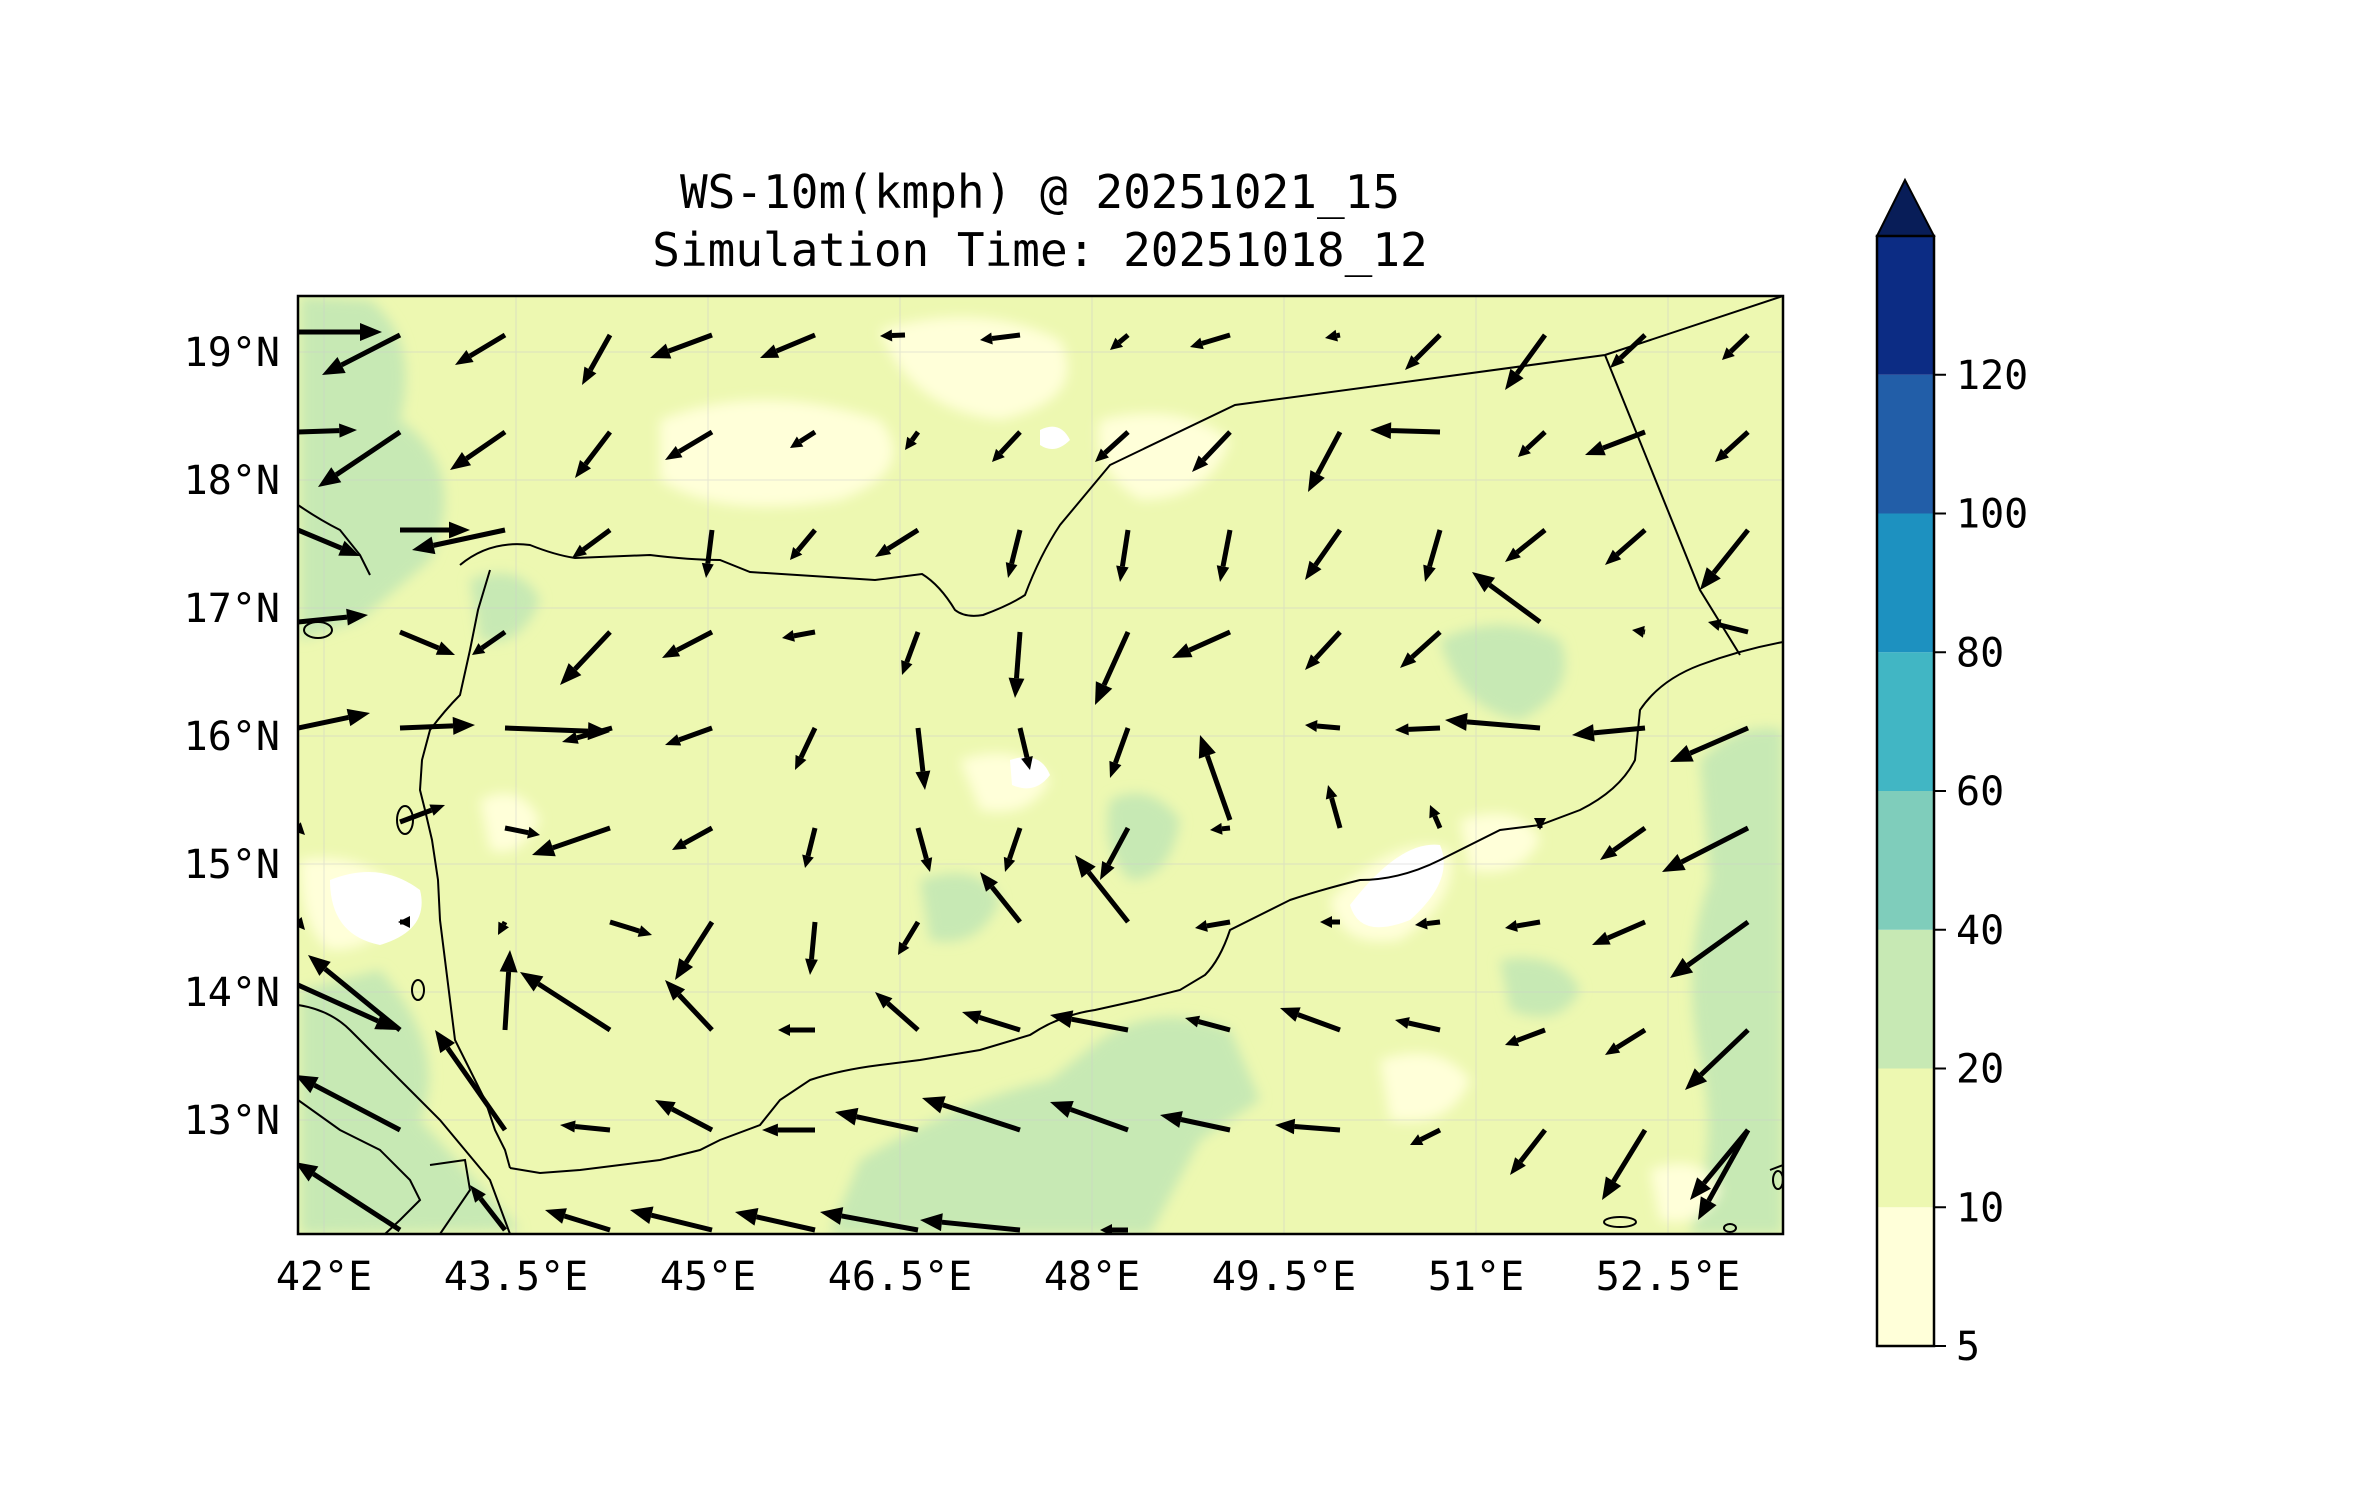 The image size is (2371, 1500). What do you see at coordinates (450, 1196) in the screenshot?
I see `djibouti-border` at bounding box center [450, 1196].